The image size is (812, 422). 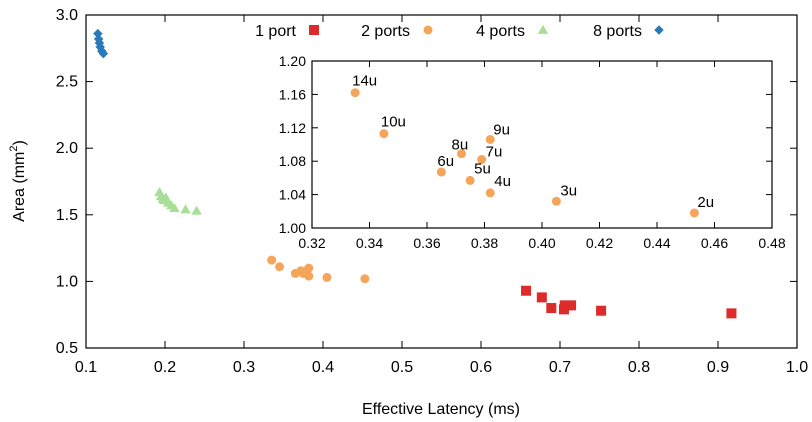 I want to click on inset-y-tick-label: 1.12, so click(x=292, y=128).